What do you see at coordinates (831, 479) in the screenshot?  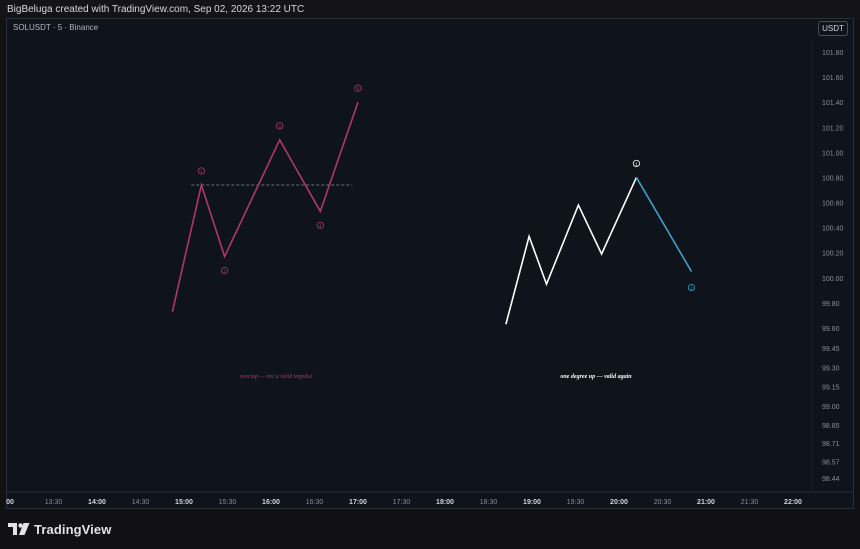 I see `y-tick-label: 98.44` at bounding box center [831, 479].